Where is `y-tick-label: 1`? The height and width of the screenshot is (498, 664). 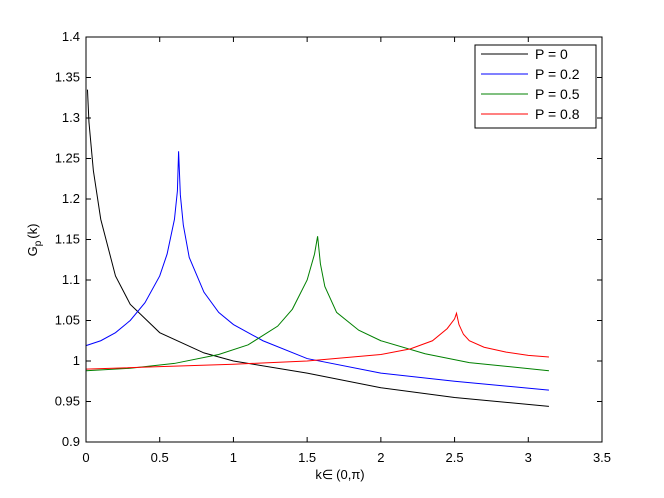
y-tick-label: 1 is located at coordinates (76, 360).